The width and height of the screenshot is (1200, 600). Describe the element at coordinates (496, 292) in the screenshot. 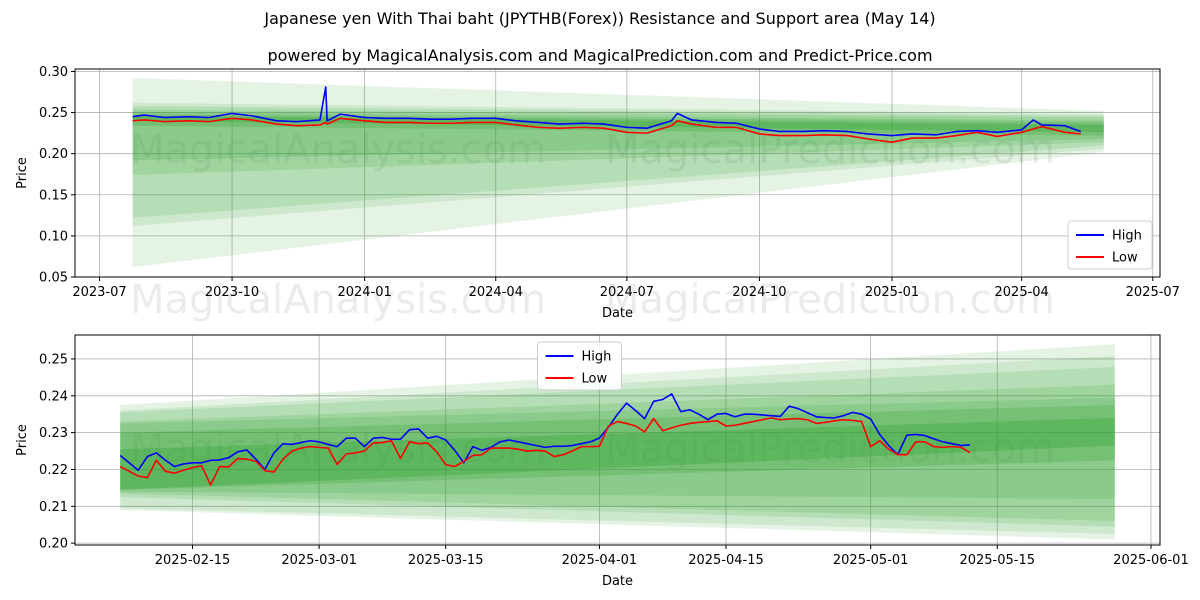

I see `x-tick-label: 2024-04` at that location.